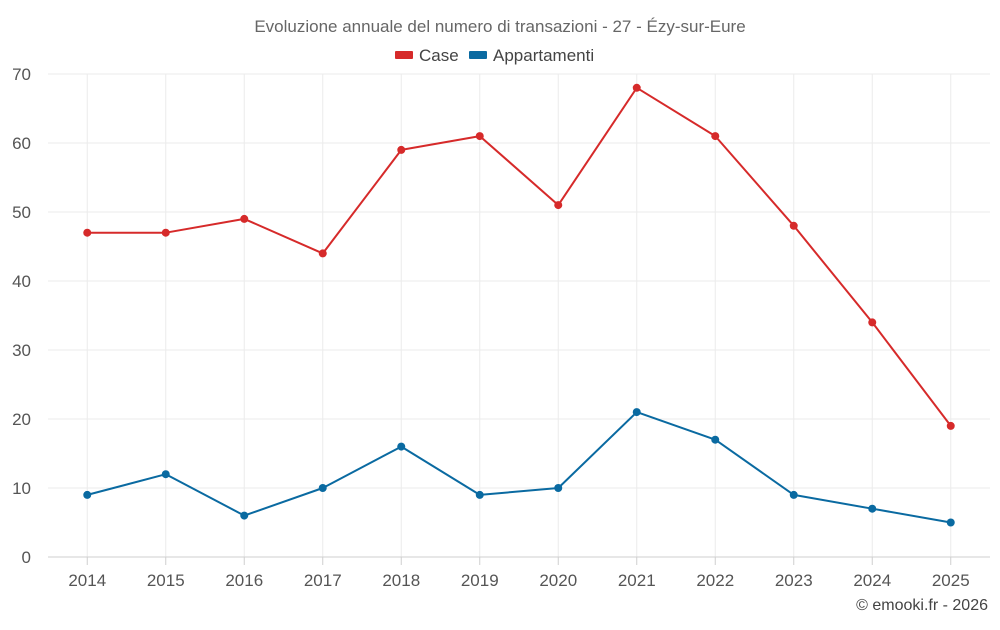 This screenshot has height=630, width=1000. What do you see at coordinates (21, 419) in the screenshot?
I see `y-tick-label: 20` at bounding box center [21, 419].